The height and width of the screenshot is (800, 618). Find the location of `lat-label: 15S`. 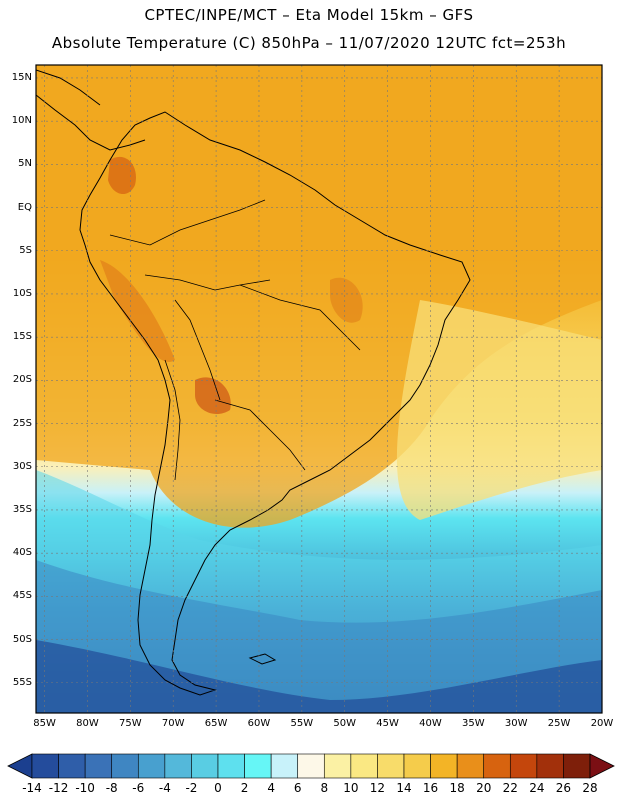

lat-label: 15S is located at coordinates (22, 337).